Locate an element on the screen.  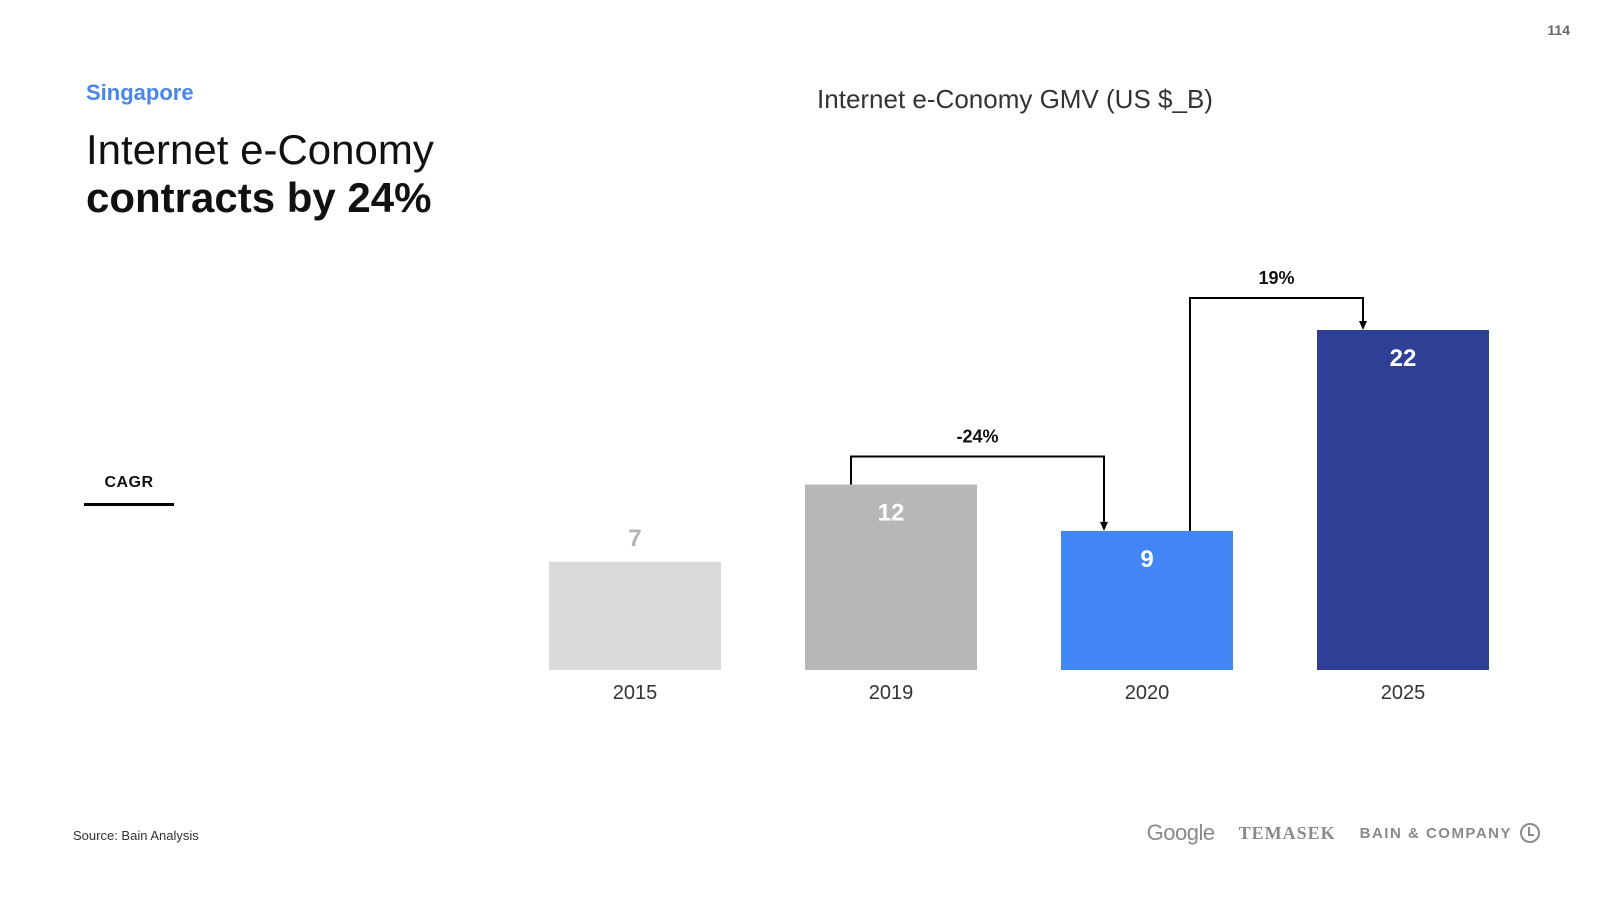
x-tick-2015: 2015 is located at coordinates (635, 693).